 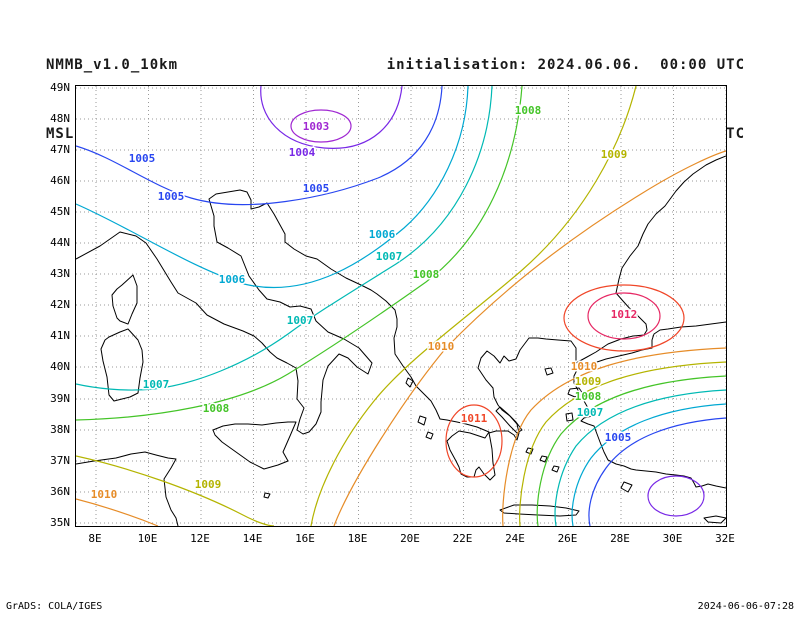 What do you see at coordinates (60, 149) in the screenshot?
I see `lat-tick-label: 47N` at bounding box center [60, 149].